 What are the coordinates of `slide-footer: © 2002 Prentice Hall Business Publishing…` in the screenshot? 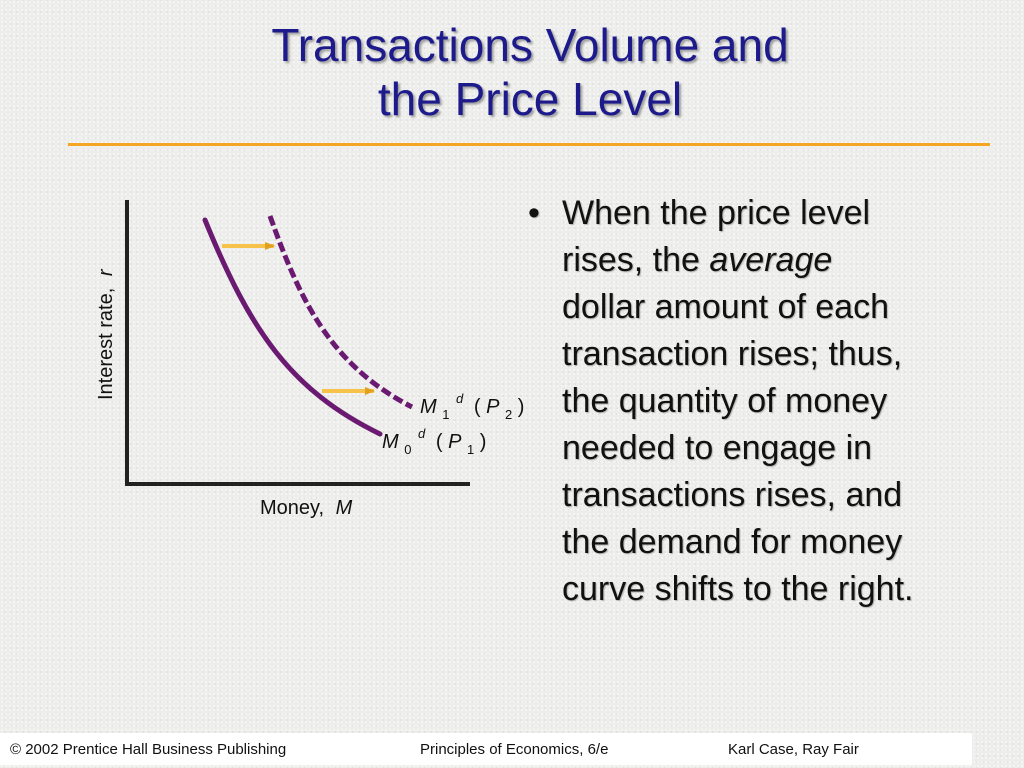 It's located at (486, 749).